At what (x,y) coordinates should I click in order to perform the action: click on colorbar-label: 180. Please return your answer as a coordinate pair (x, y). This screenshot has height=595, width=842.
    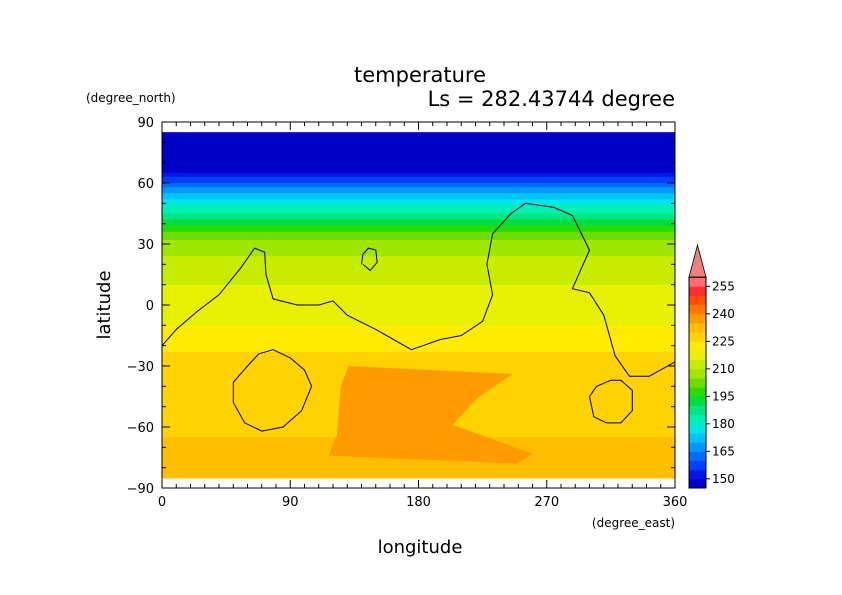
    Looking at the image, I should click on (723, 424).